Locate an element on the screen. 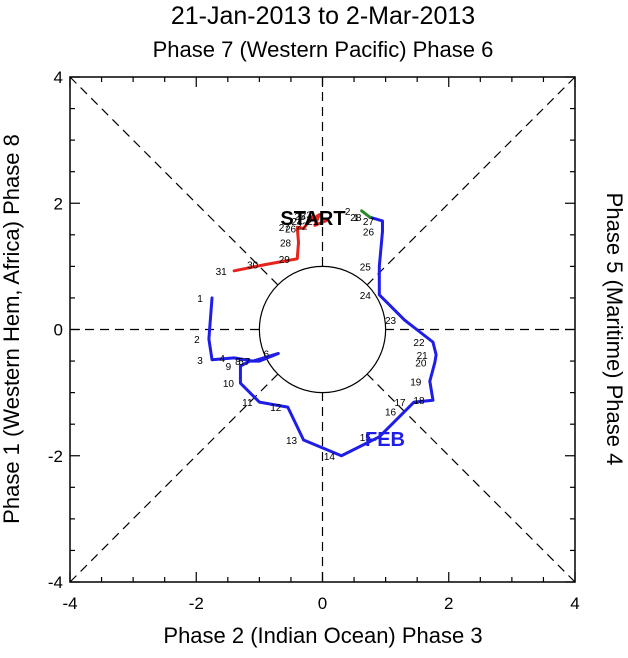 This screenshot has height=658, width=628. x-tick-label: -4 is located at coordinates (69, 603).